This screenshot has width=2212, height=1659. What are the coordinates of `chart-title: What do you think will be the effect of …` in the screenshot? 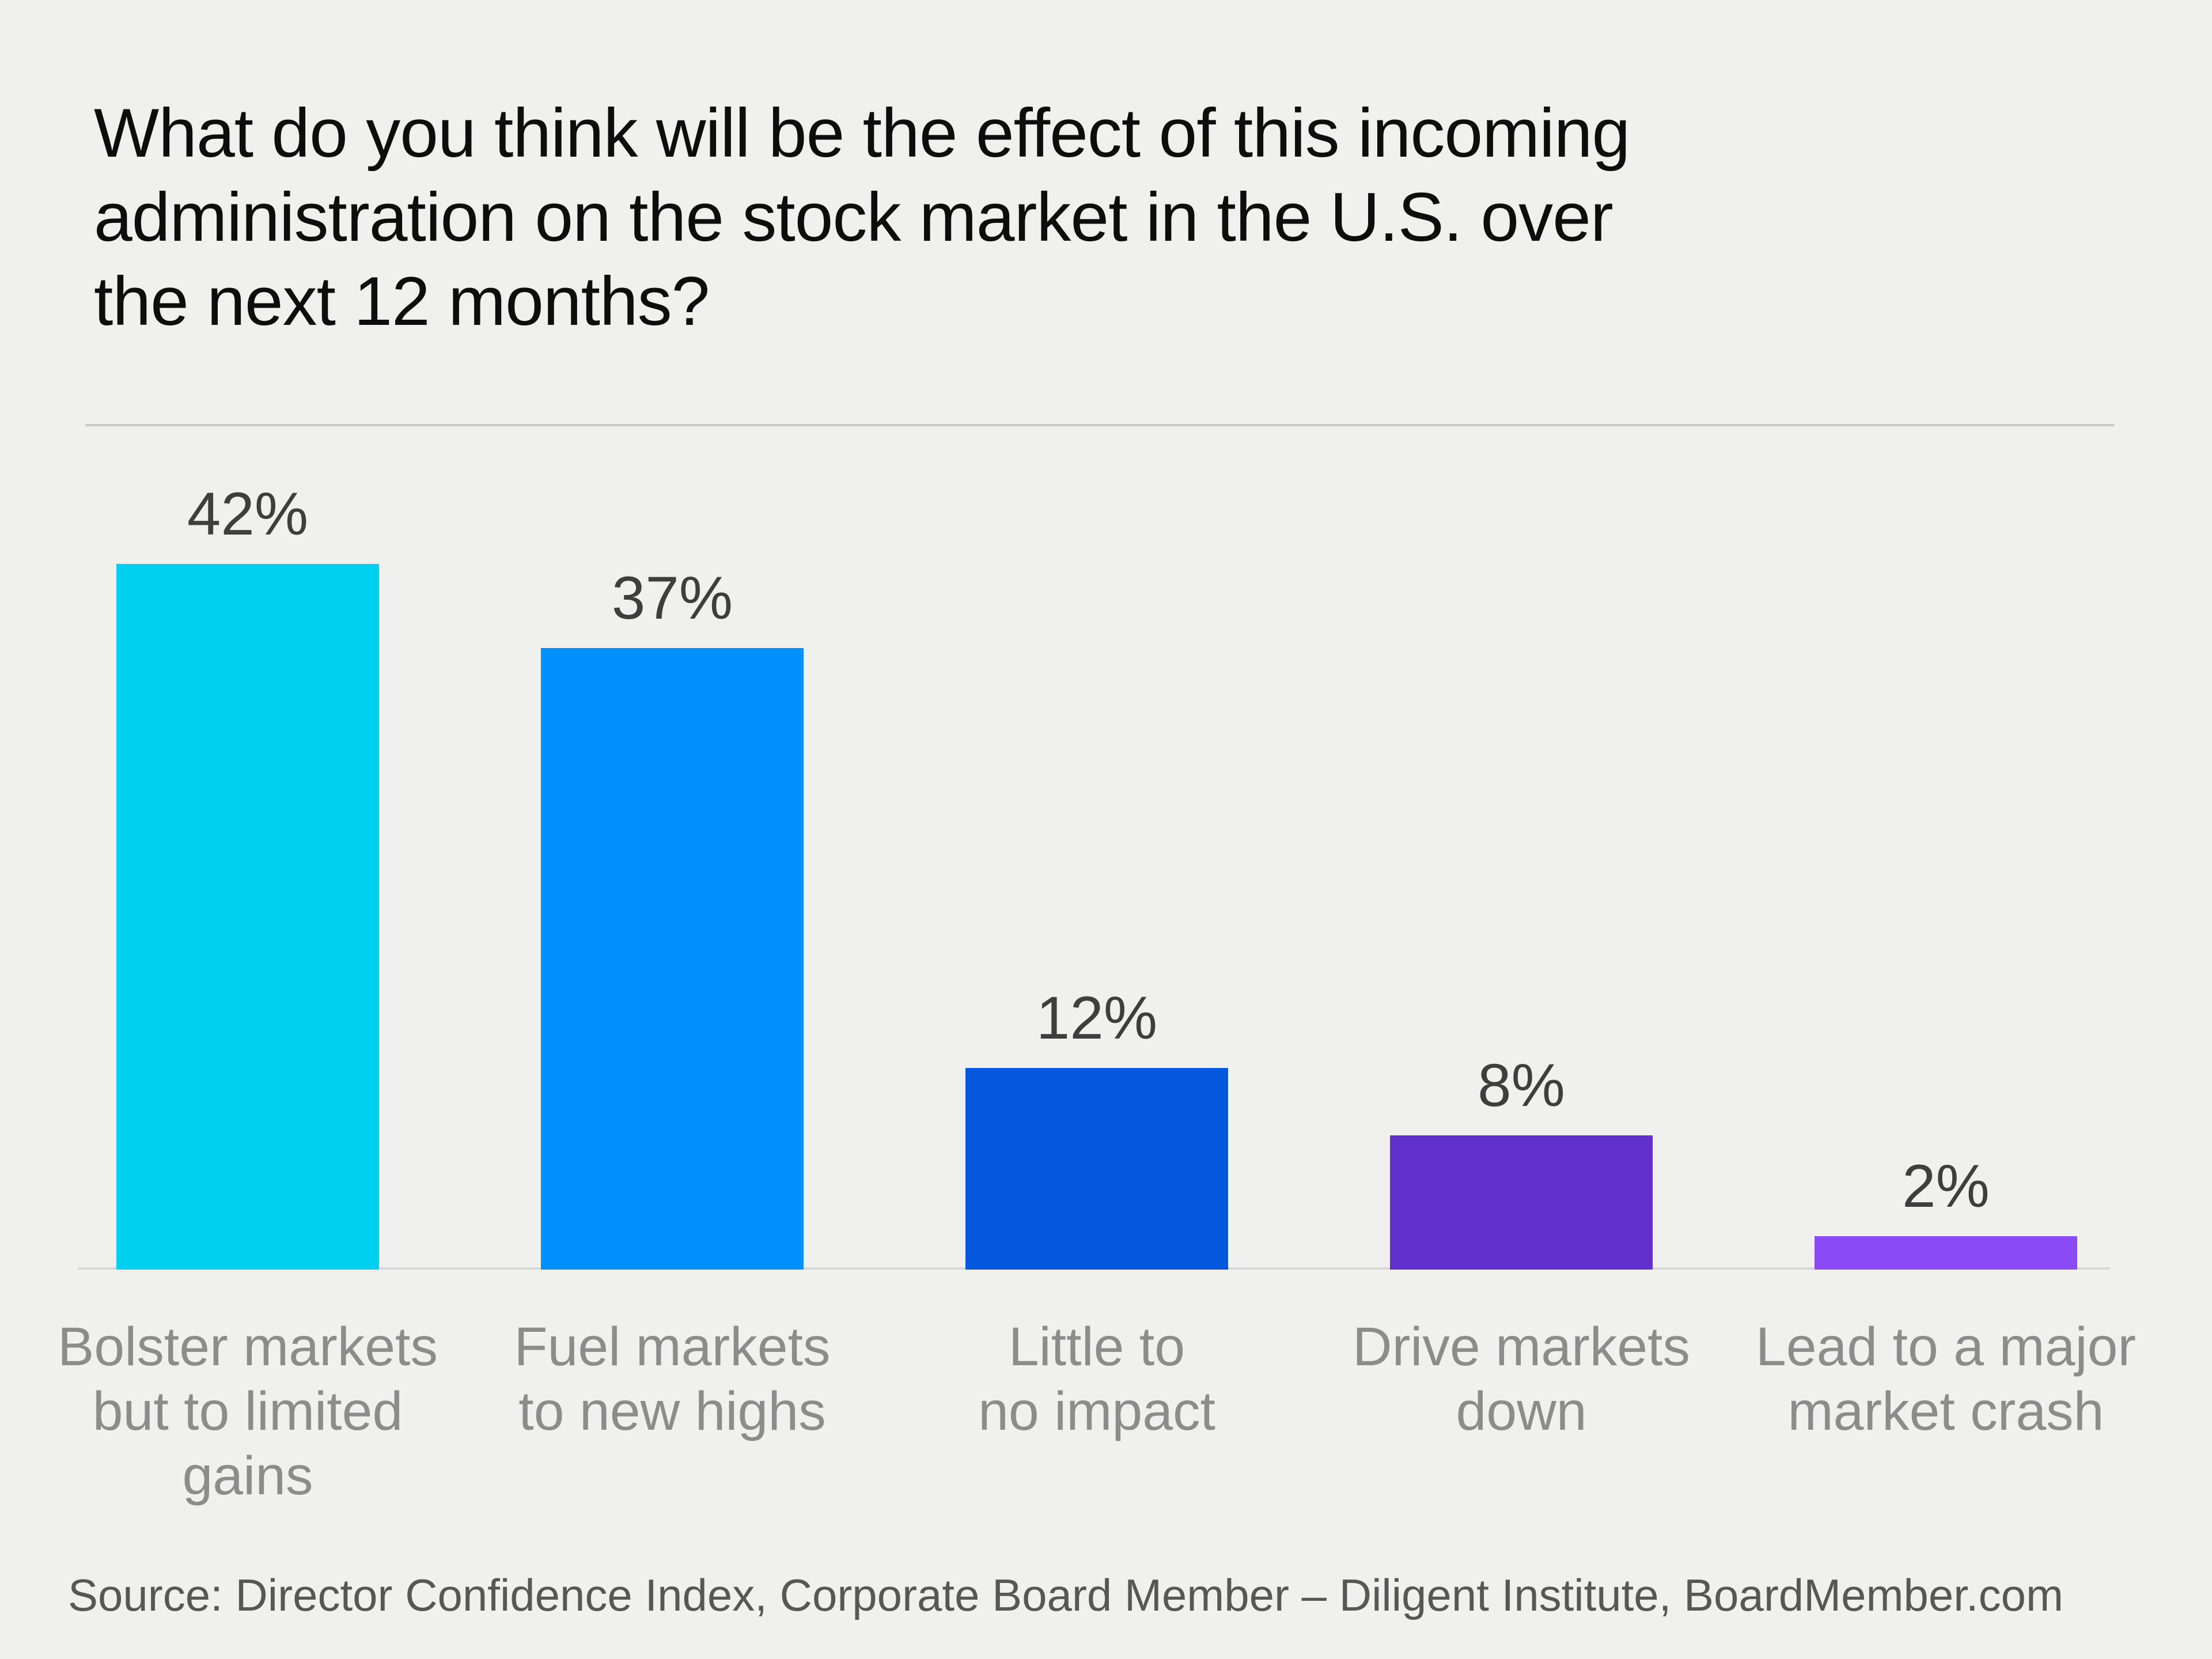 It's located at (862, 217).